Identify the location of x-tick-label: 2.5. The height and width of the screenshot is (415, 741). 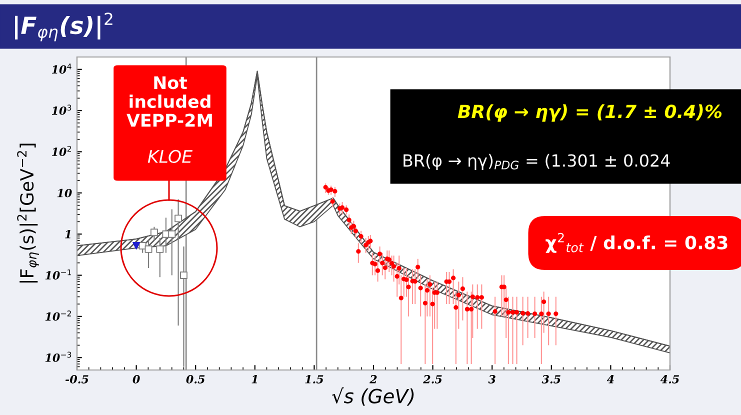
(432, 379).